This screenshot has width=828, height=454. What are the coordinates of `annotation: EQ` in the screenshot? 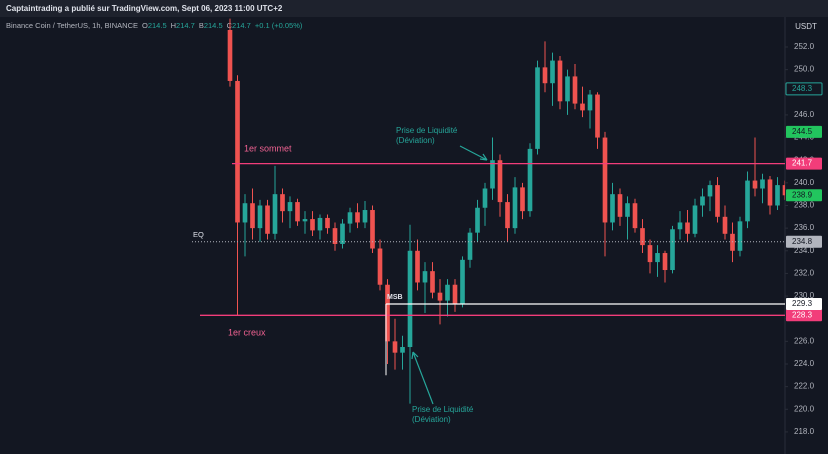 It's located at (198, 234).